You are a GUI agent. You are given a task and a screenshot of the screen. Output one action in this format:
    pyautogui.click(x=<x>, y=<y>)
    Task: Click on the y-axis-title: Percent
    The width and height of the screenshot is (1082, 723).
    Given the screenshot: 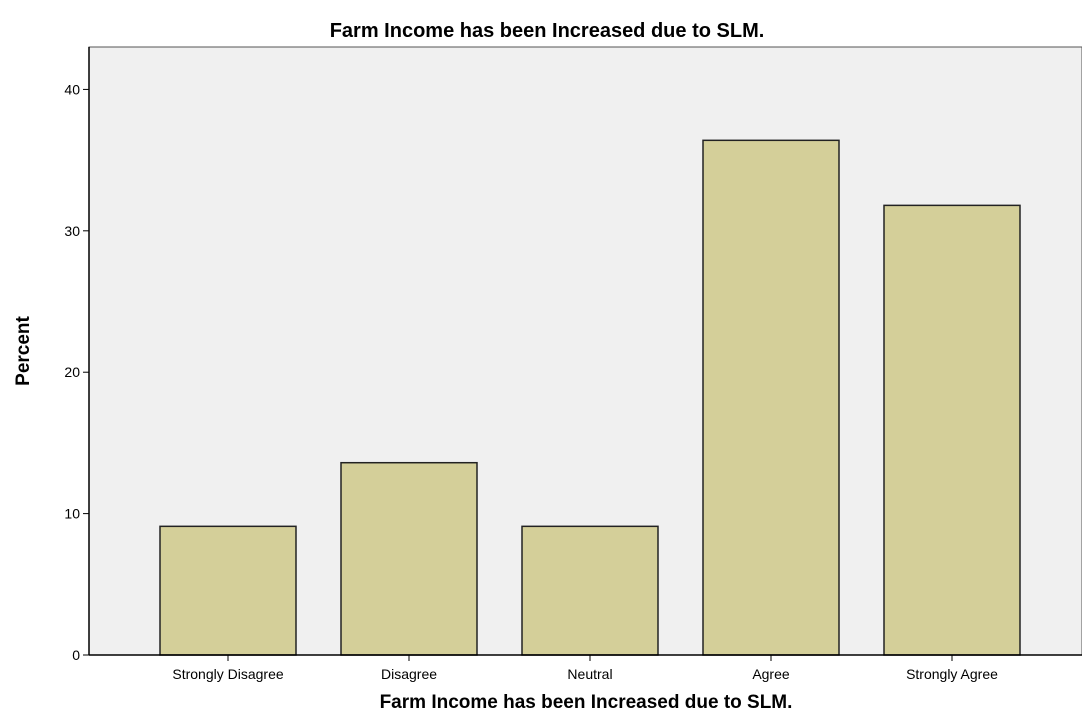 What is the action you would take?
    pyautogui.click(x=23, y=350)
    